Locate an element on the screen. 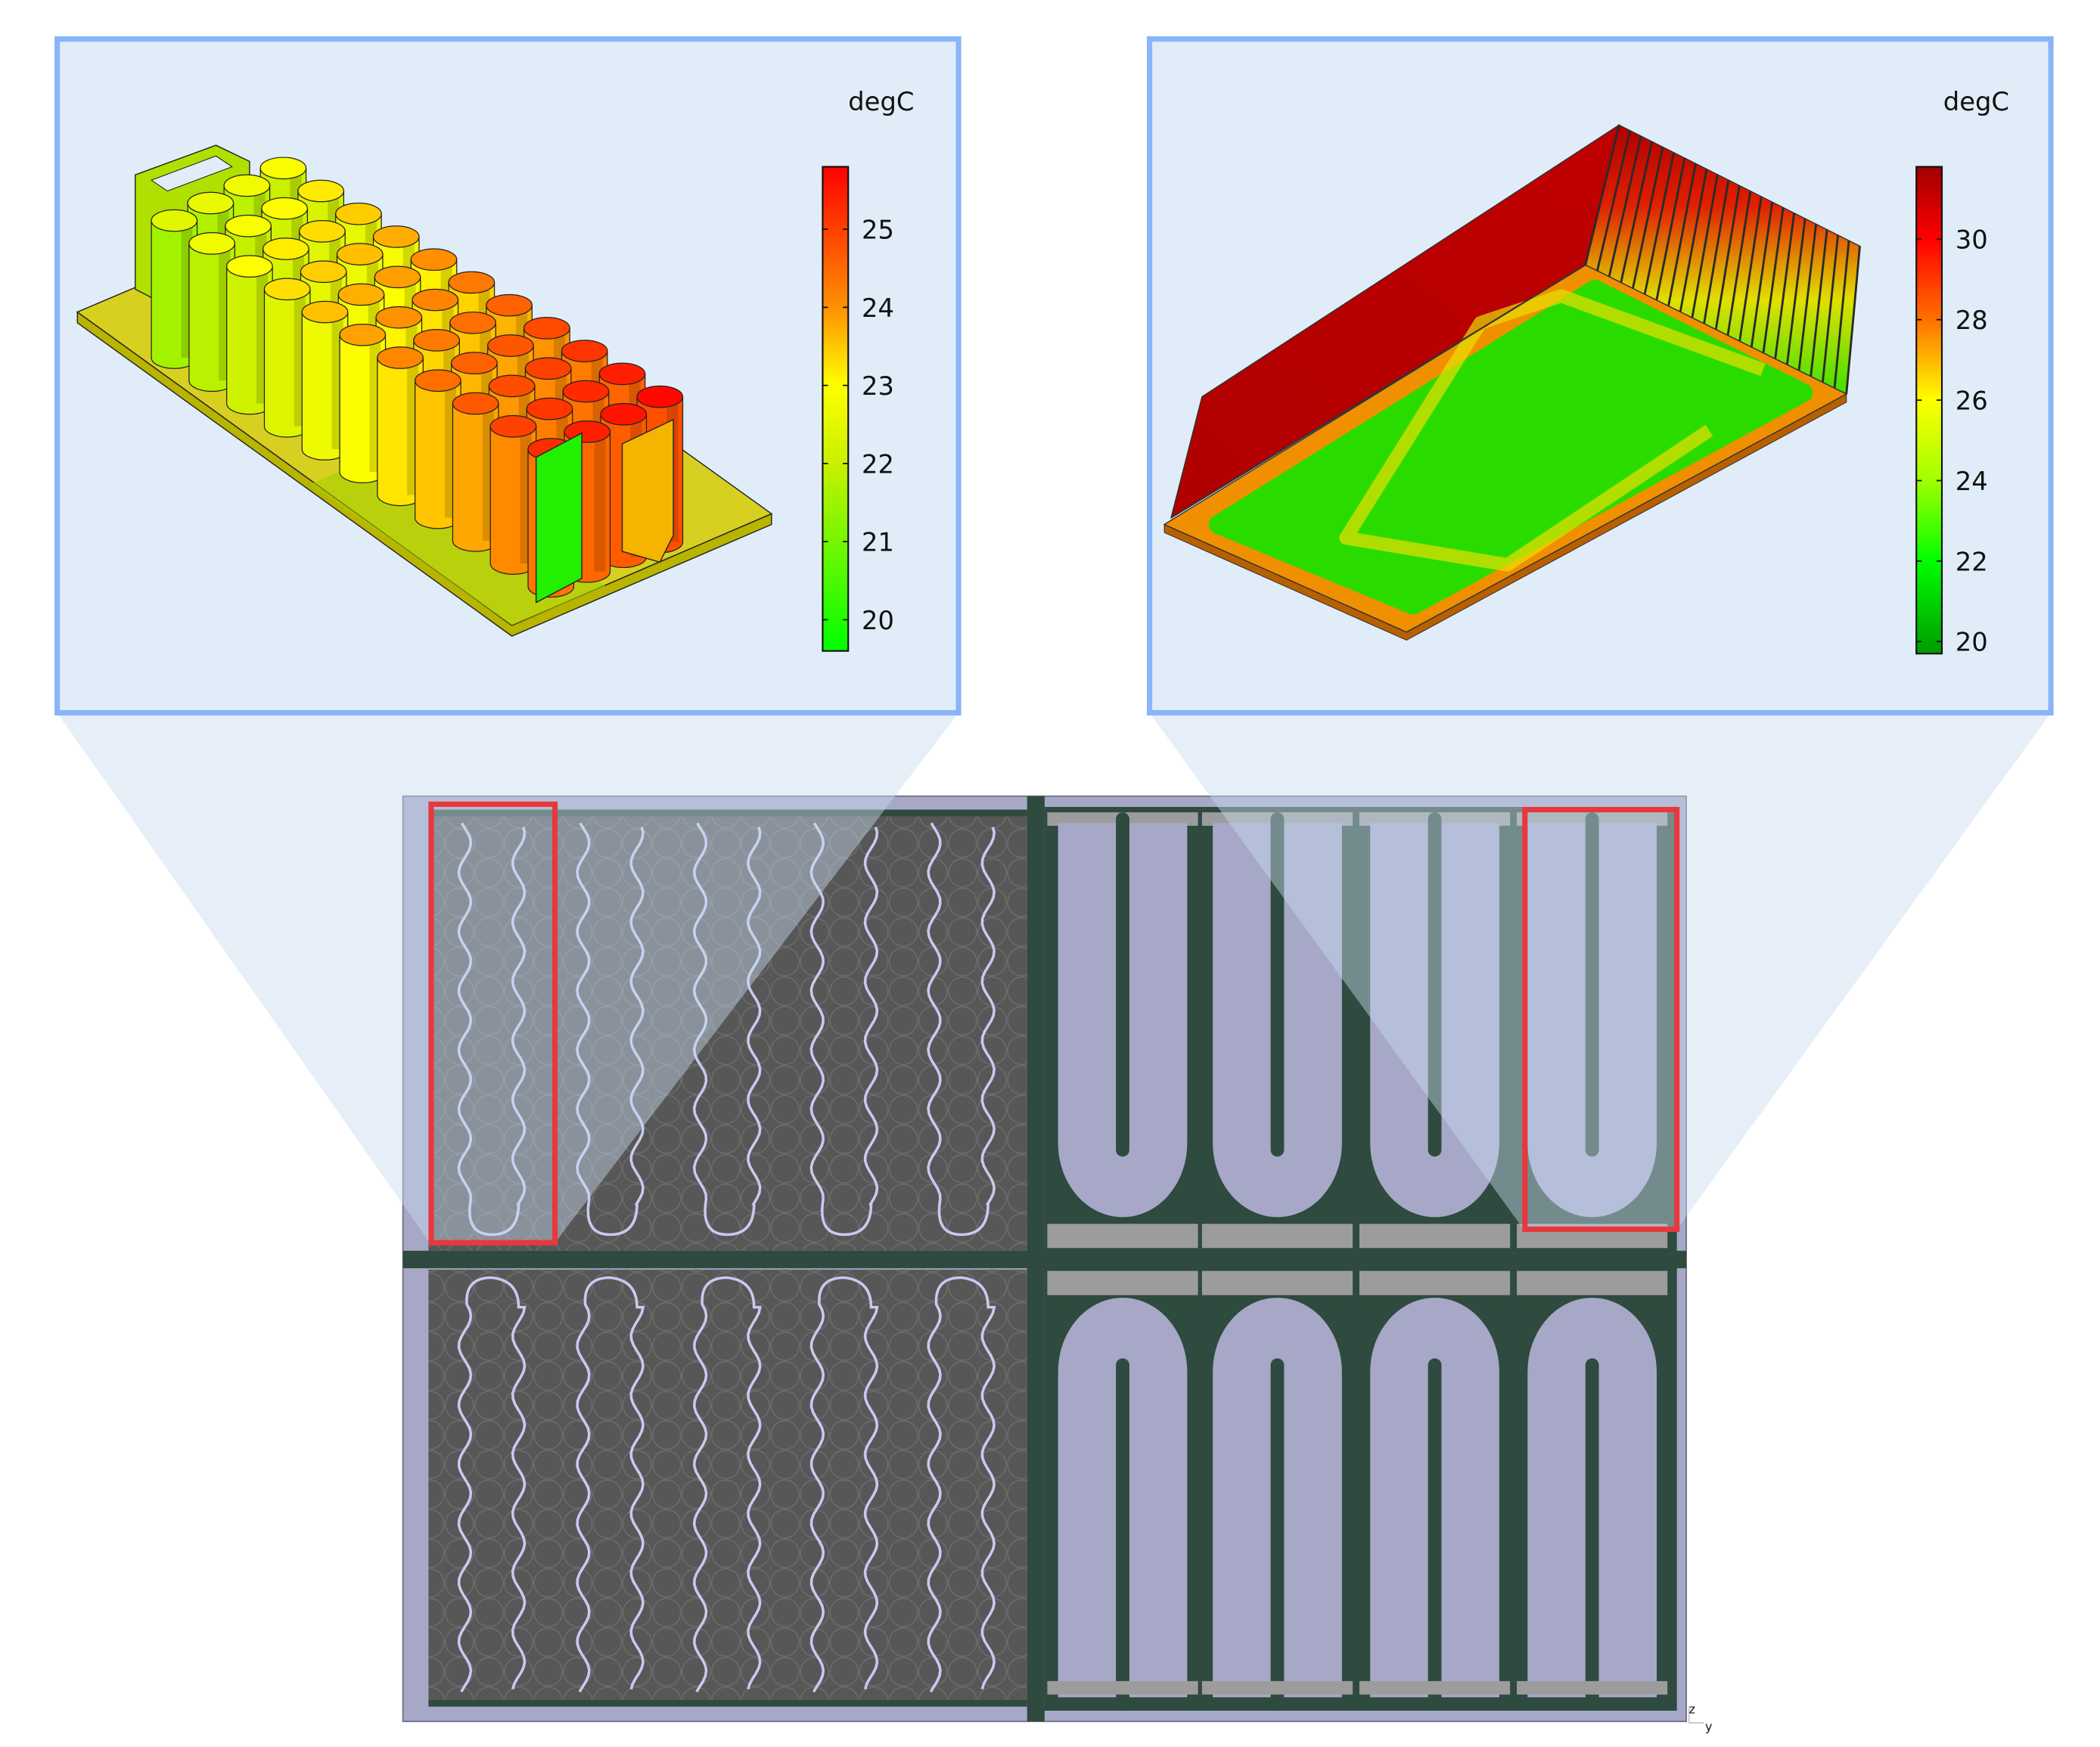  zoom-projection-right is located at coordinates (1600, 971).